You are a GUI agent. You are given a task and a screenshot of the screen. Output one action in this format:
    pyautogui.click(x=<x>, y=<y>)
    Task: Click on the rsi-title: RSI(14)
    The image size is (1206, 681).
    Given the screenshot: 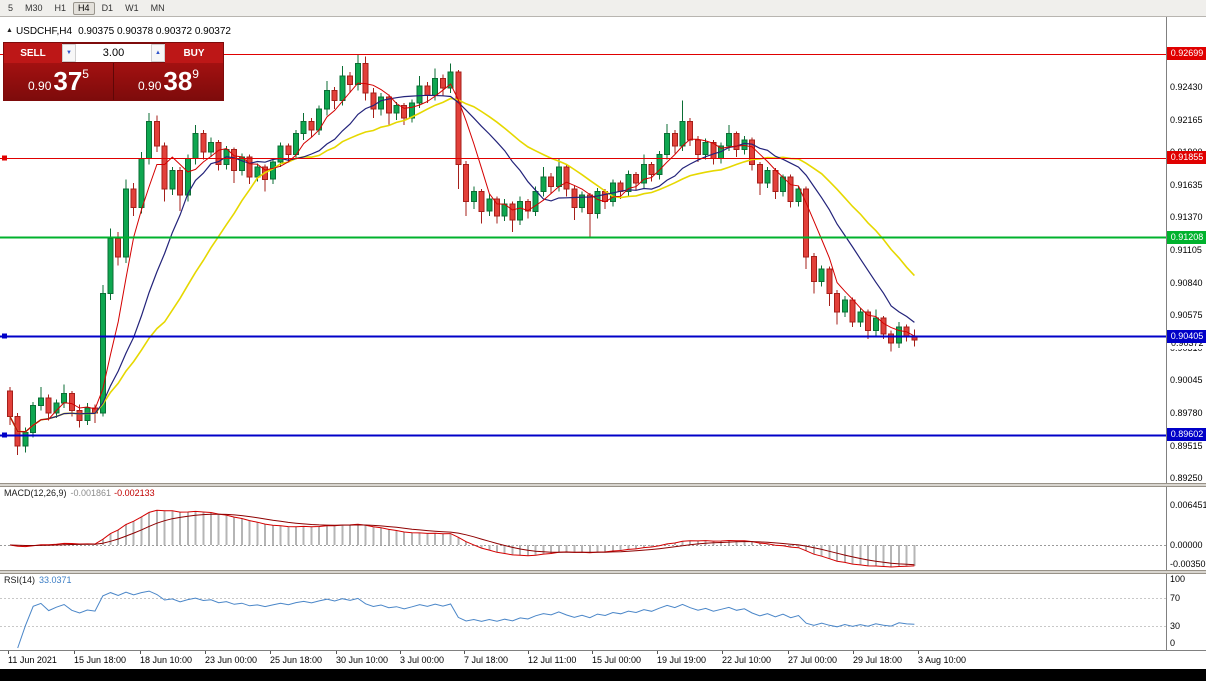 What is the action you would take?
    pyautogui.click(x=20, y=580)
    